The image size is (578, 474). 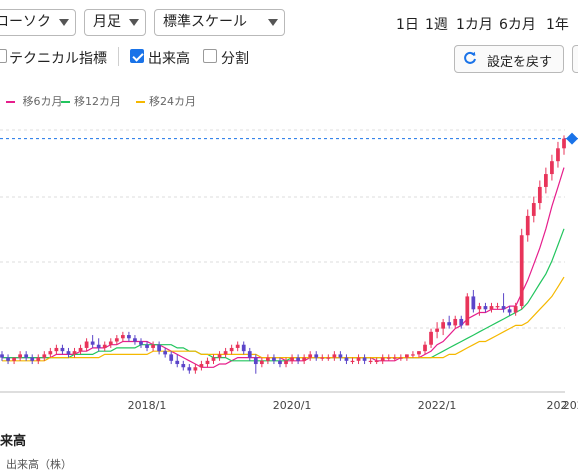 What do you see at coordinates (38, 22) in the screenshot?
I see `chart-type-select: ローソク` at bounding box center [38, 22].